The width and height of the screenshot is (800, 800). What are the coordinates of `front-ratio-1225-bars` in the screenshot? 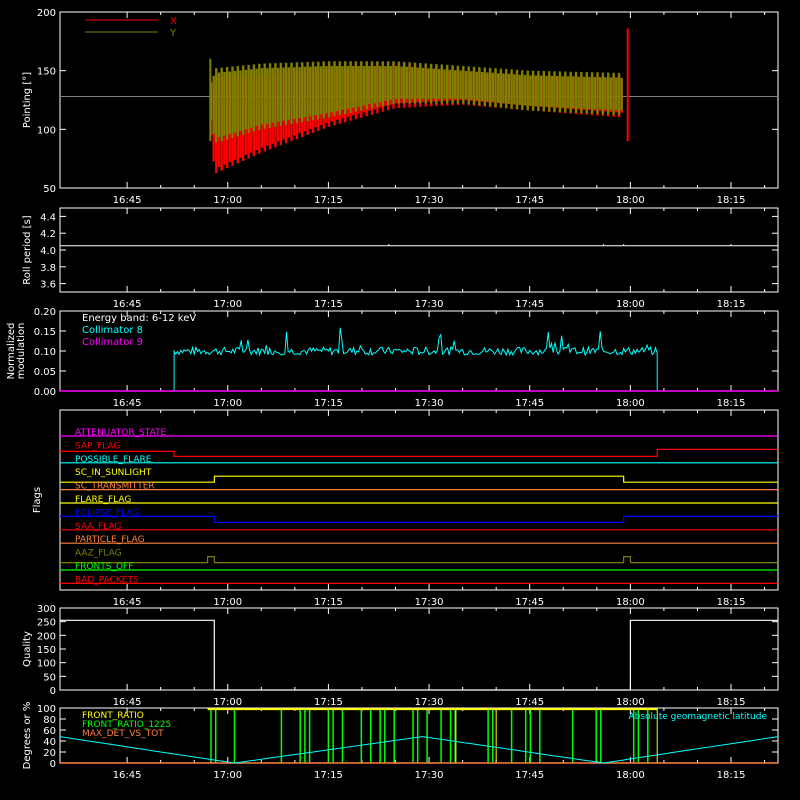 It's located at (429, 735).